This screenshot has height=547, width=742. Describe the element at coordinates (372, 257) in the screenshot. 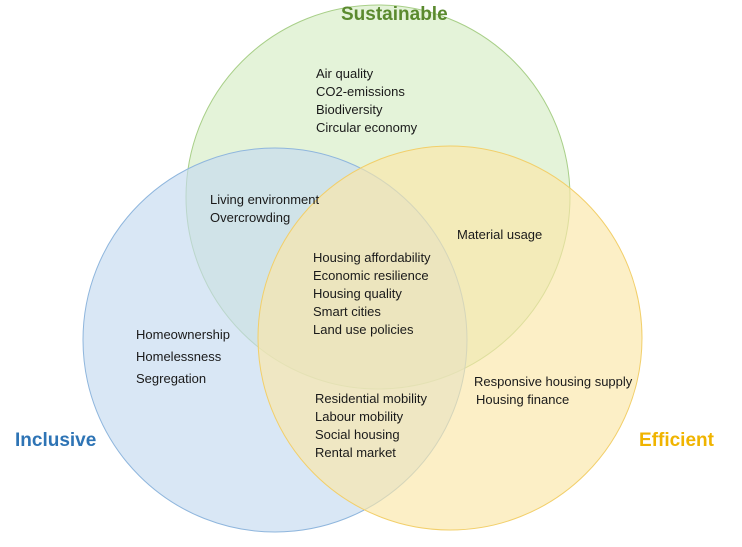

I see `region-item: Housing affordability` at that location.